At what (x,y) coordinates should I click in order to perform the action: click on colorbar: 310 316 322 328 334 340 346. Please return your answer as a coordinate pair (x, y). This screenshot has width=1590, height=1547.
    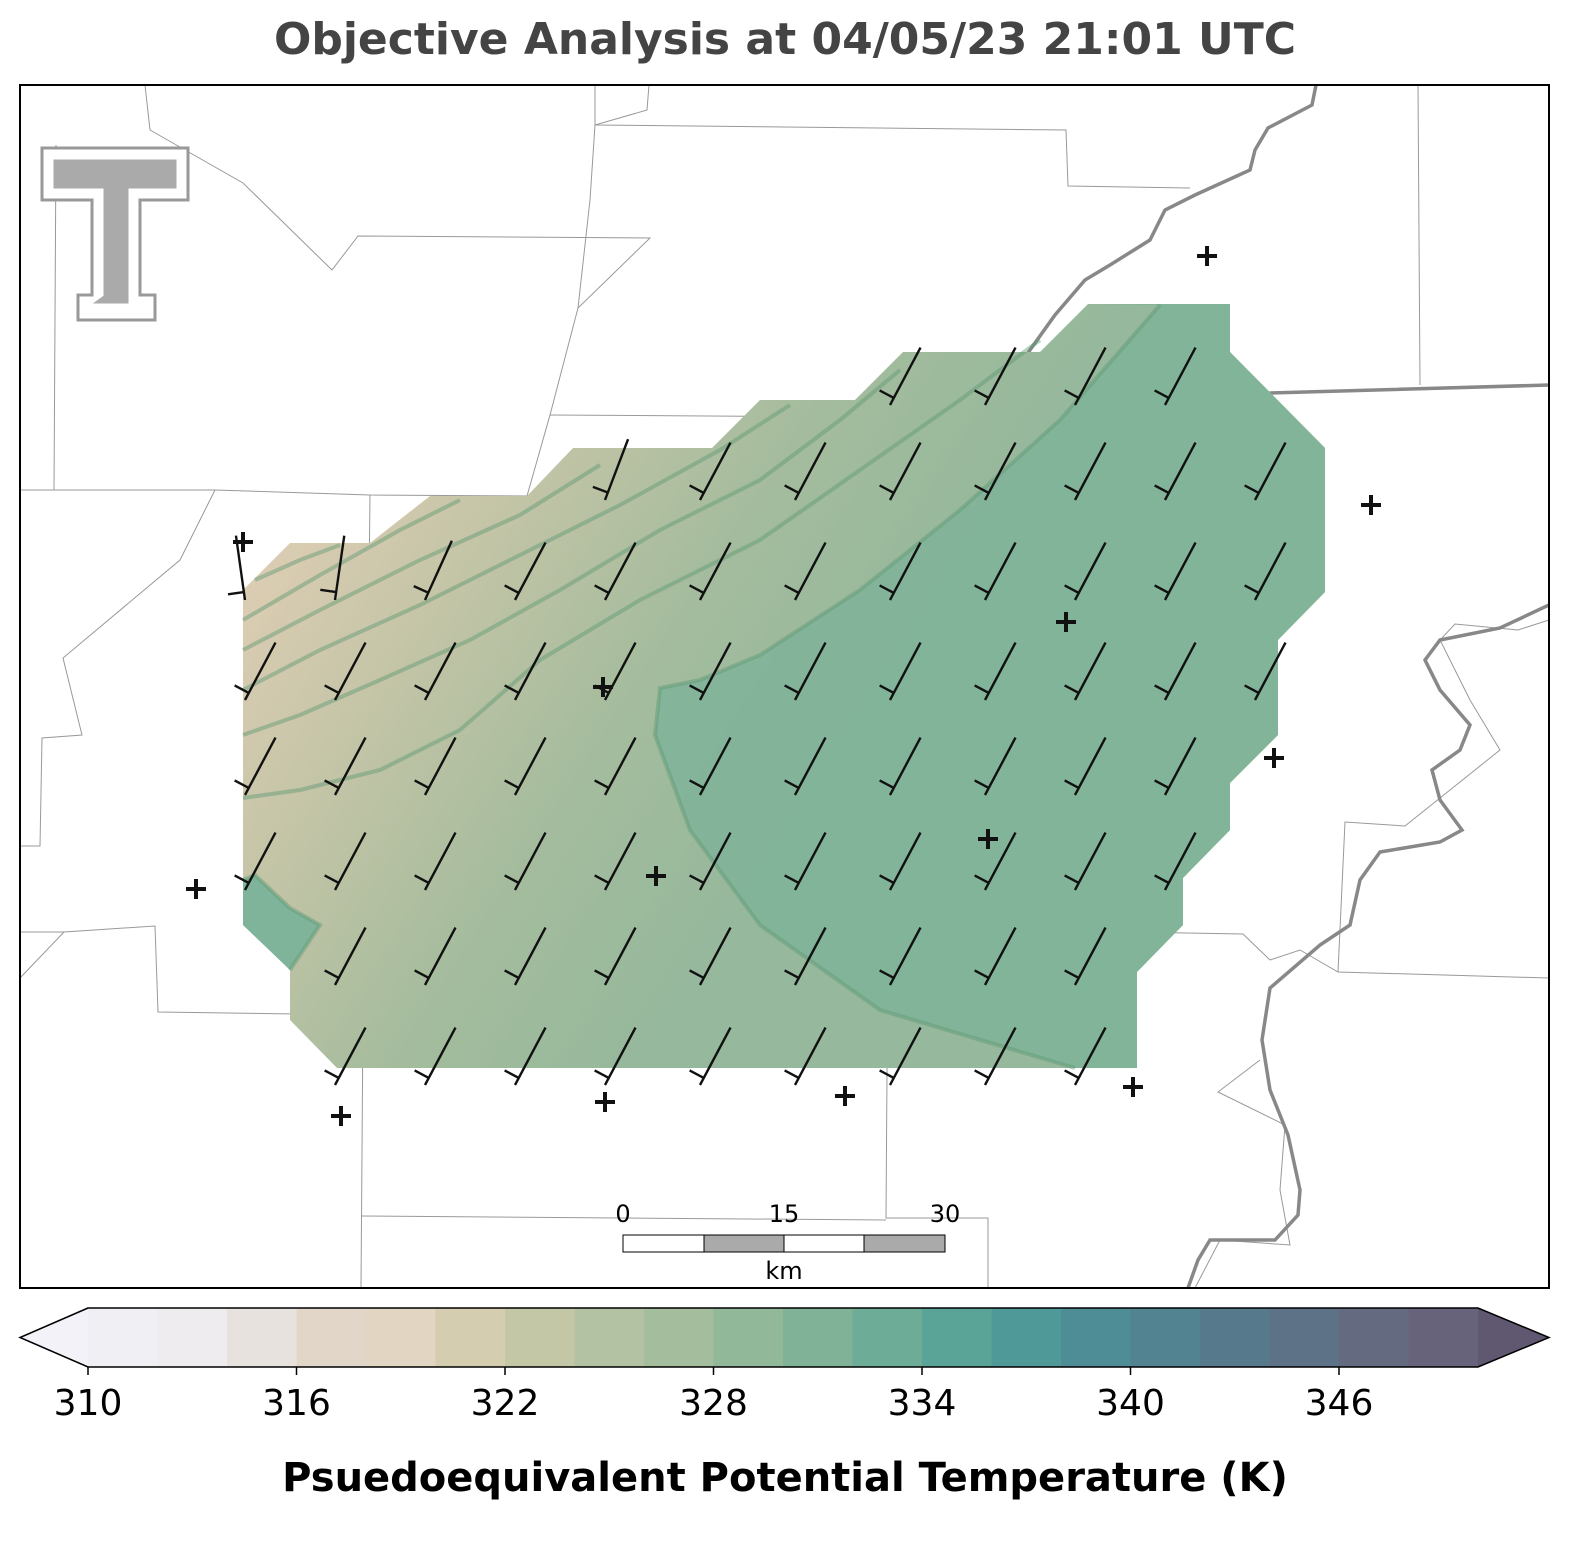
    Looking at the image, I should click on (784, 1365).